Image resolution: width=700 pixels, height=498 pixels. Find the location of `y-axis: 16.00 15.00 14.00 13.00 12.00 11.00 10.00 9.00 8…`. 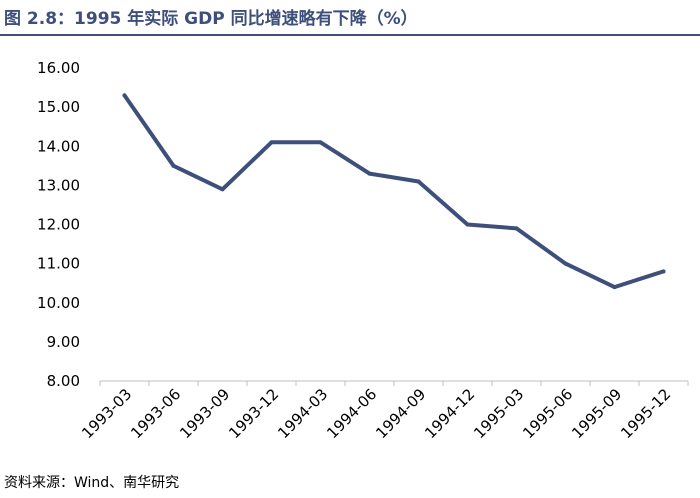

y-axis: 16.00 15.00 14.00 13.00 12.00 11.00 10.00 9.00 8… is located at coordinates (58, 224).